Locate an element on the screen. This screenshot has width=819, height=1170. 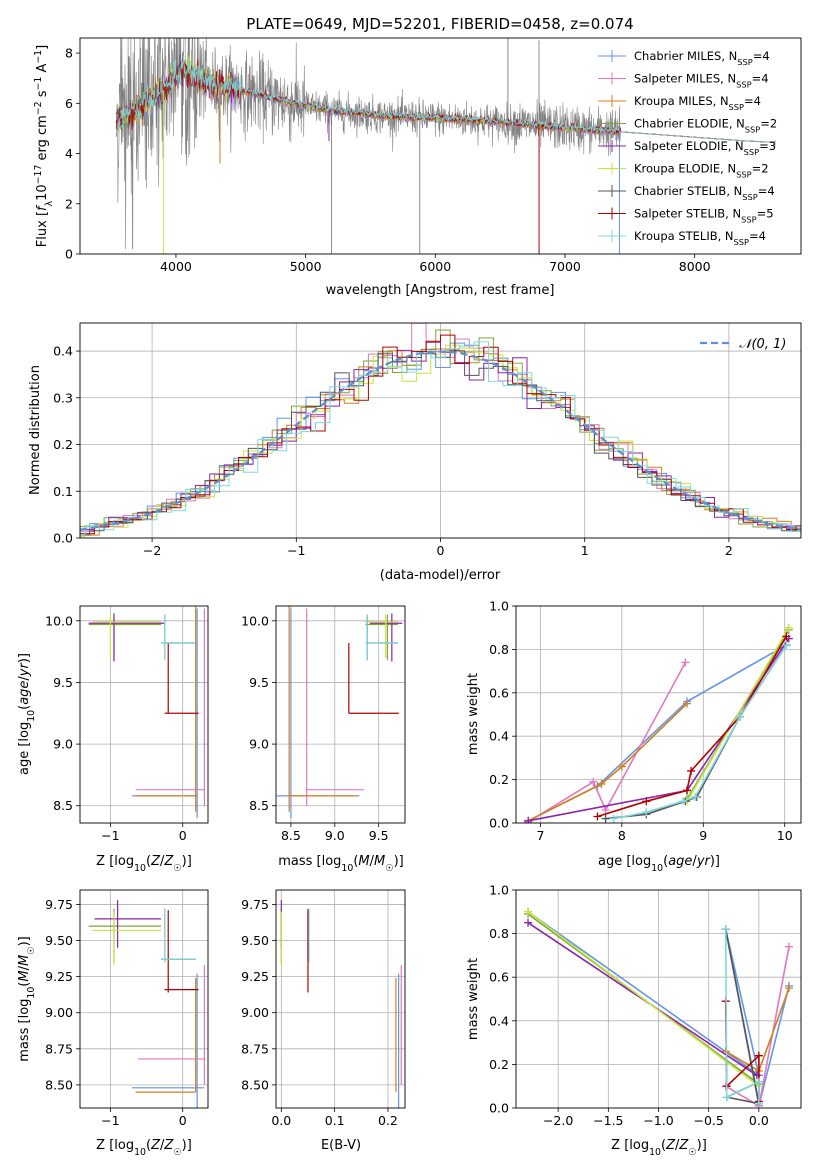
normal-distribution-curve is located at coordinates (440, 440).